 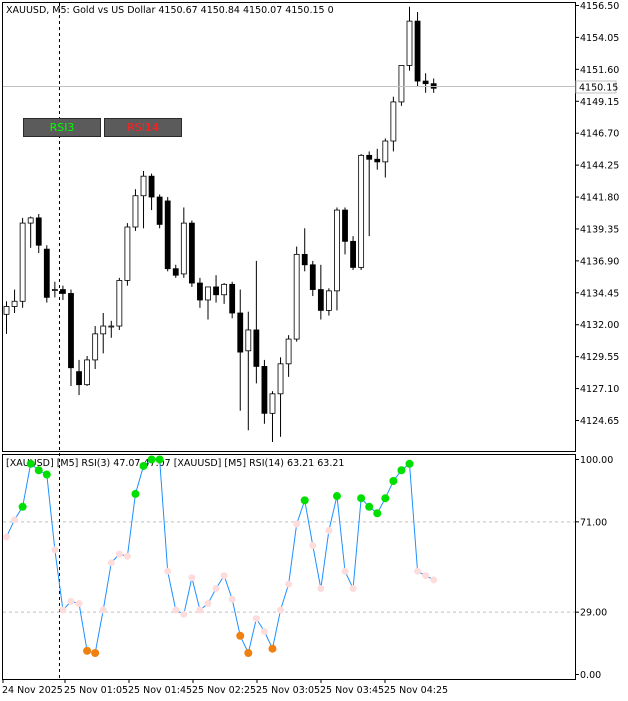 I want to click on rsi-axis-label: 100.00, so click(x=596, y=460).